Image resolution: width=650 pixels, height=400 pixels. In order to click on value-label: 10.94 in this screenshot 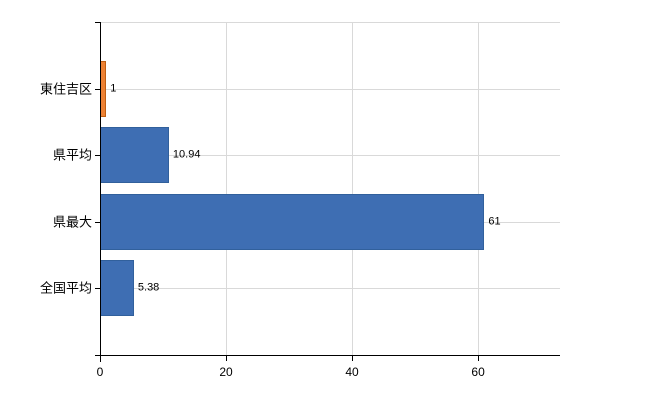, I will do `click(186, 154)`.